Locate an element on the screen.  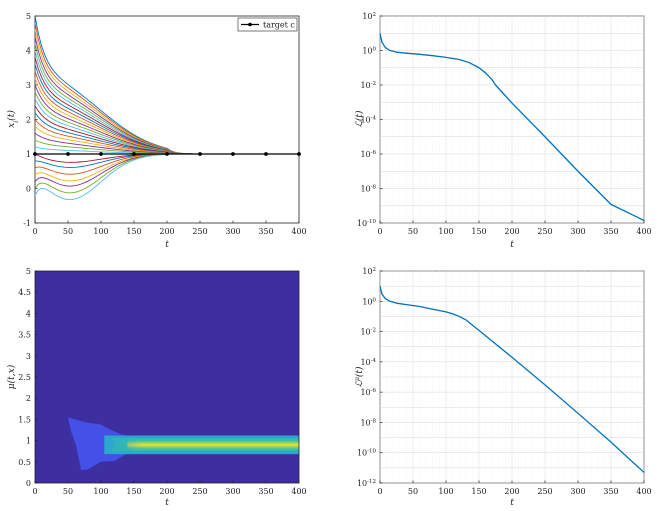
y-tick-label: 2.5 is located at coordinates (24, 377).